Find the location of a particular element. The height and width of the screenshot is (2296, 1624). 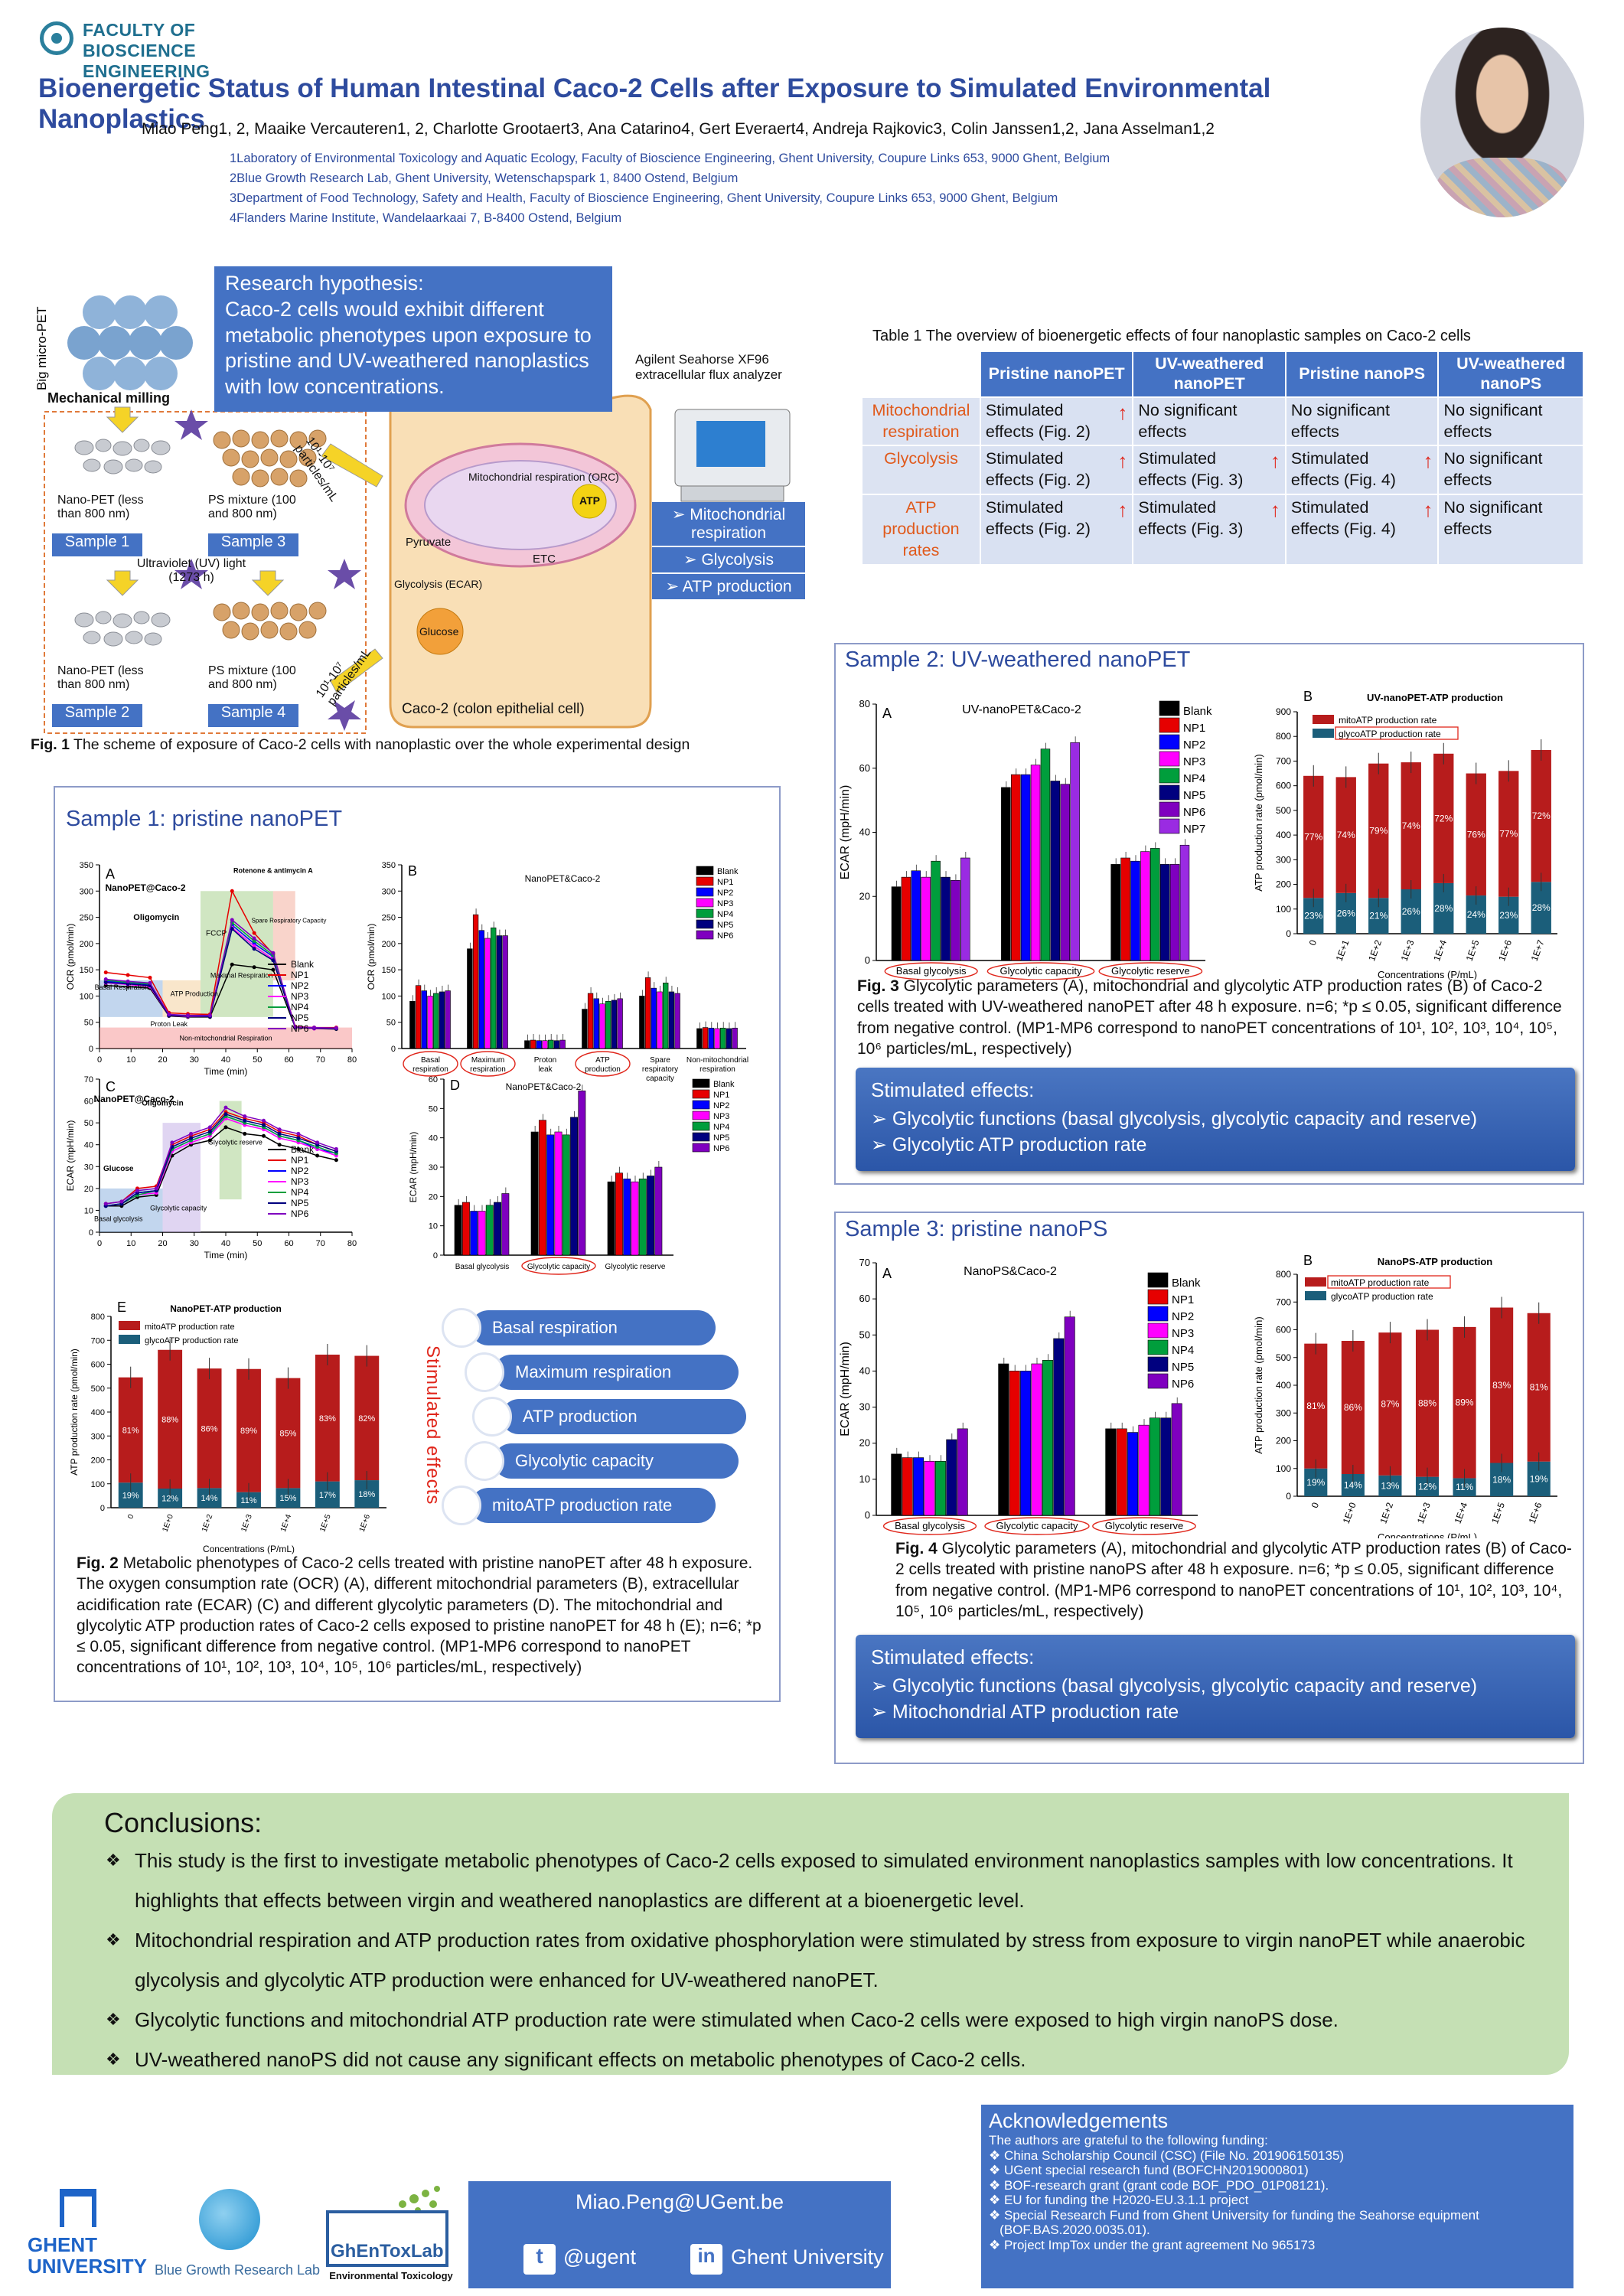

panel-letter: A is located at coordinates (111, 874).